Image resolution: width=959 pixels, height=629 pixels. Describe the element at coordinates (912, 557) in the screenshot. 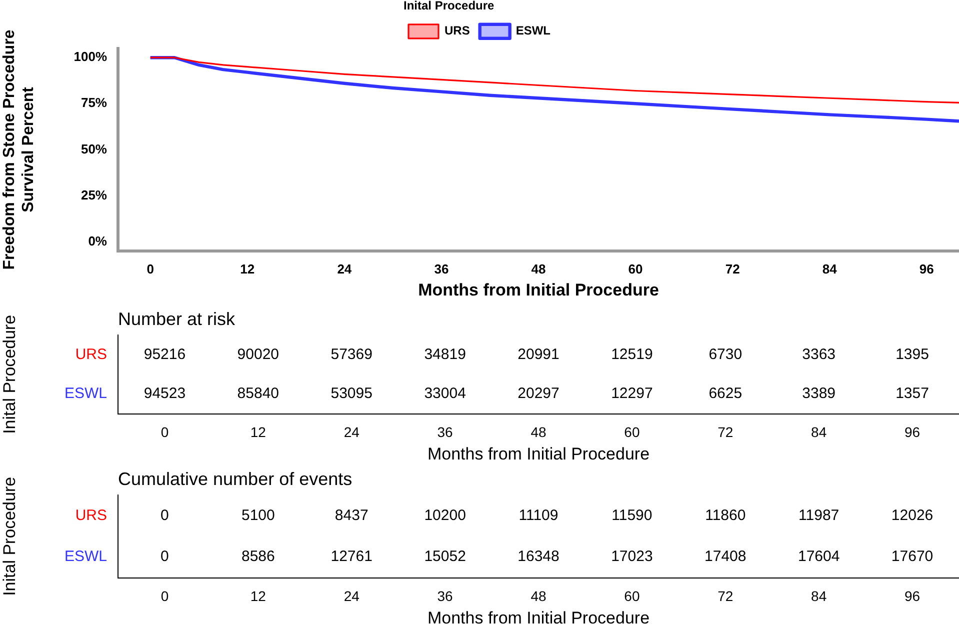

I see `data-label: 17670` at that location.